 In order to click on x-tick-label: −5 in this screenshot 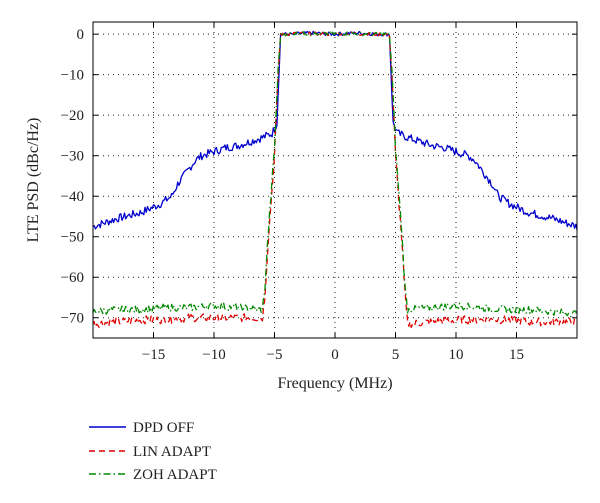, I will do `click(275, 355)`.